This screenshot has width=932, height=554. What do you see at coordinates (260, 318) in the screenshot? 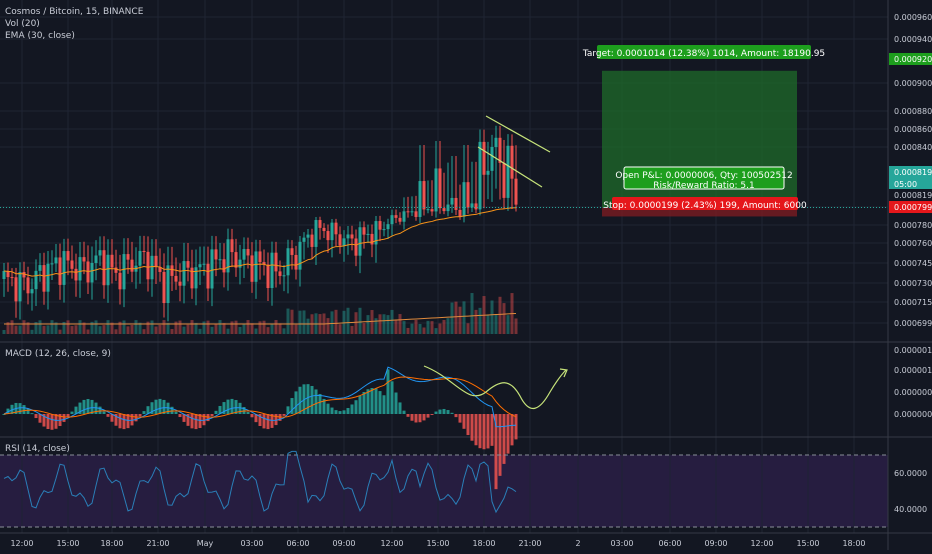
I see `volume-ma-line` at bounding box center [260, 318].